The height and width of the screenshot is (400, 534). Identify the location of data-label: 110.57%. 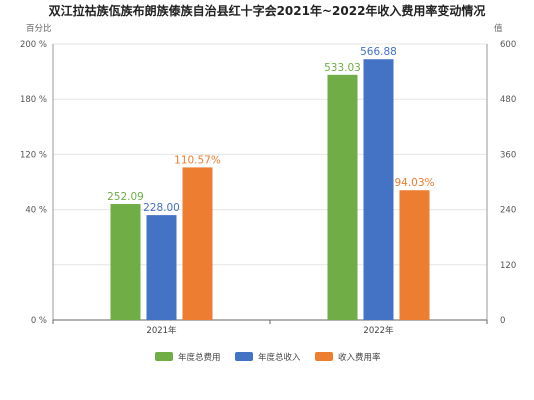
(197, 160).